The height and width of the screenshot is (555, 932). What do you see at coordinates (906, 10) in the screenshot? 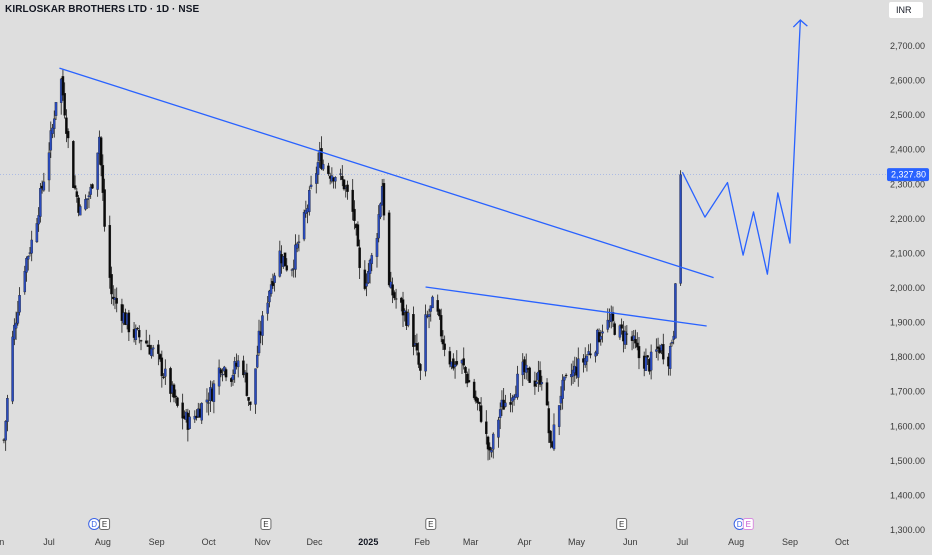
I see `currency-button: INR` at bounding box center [906, 10].